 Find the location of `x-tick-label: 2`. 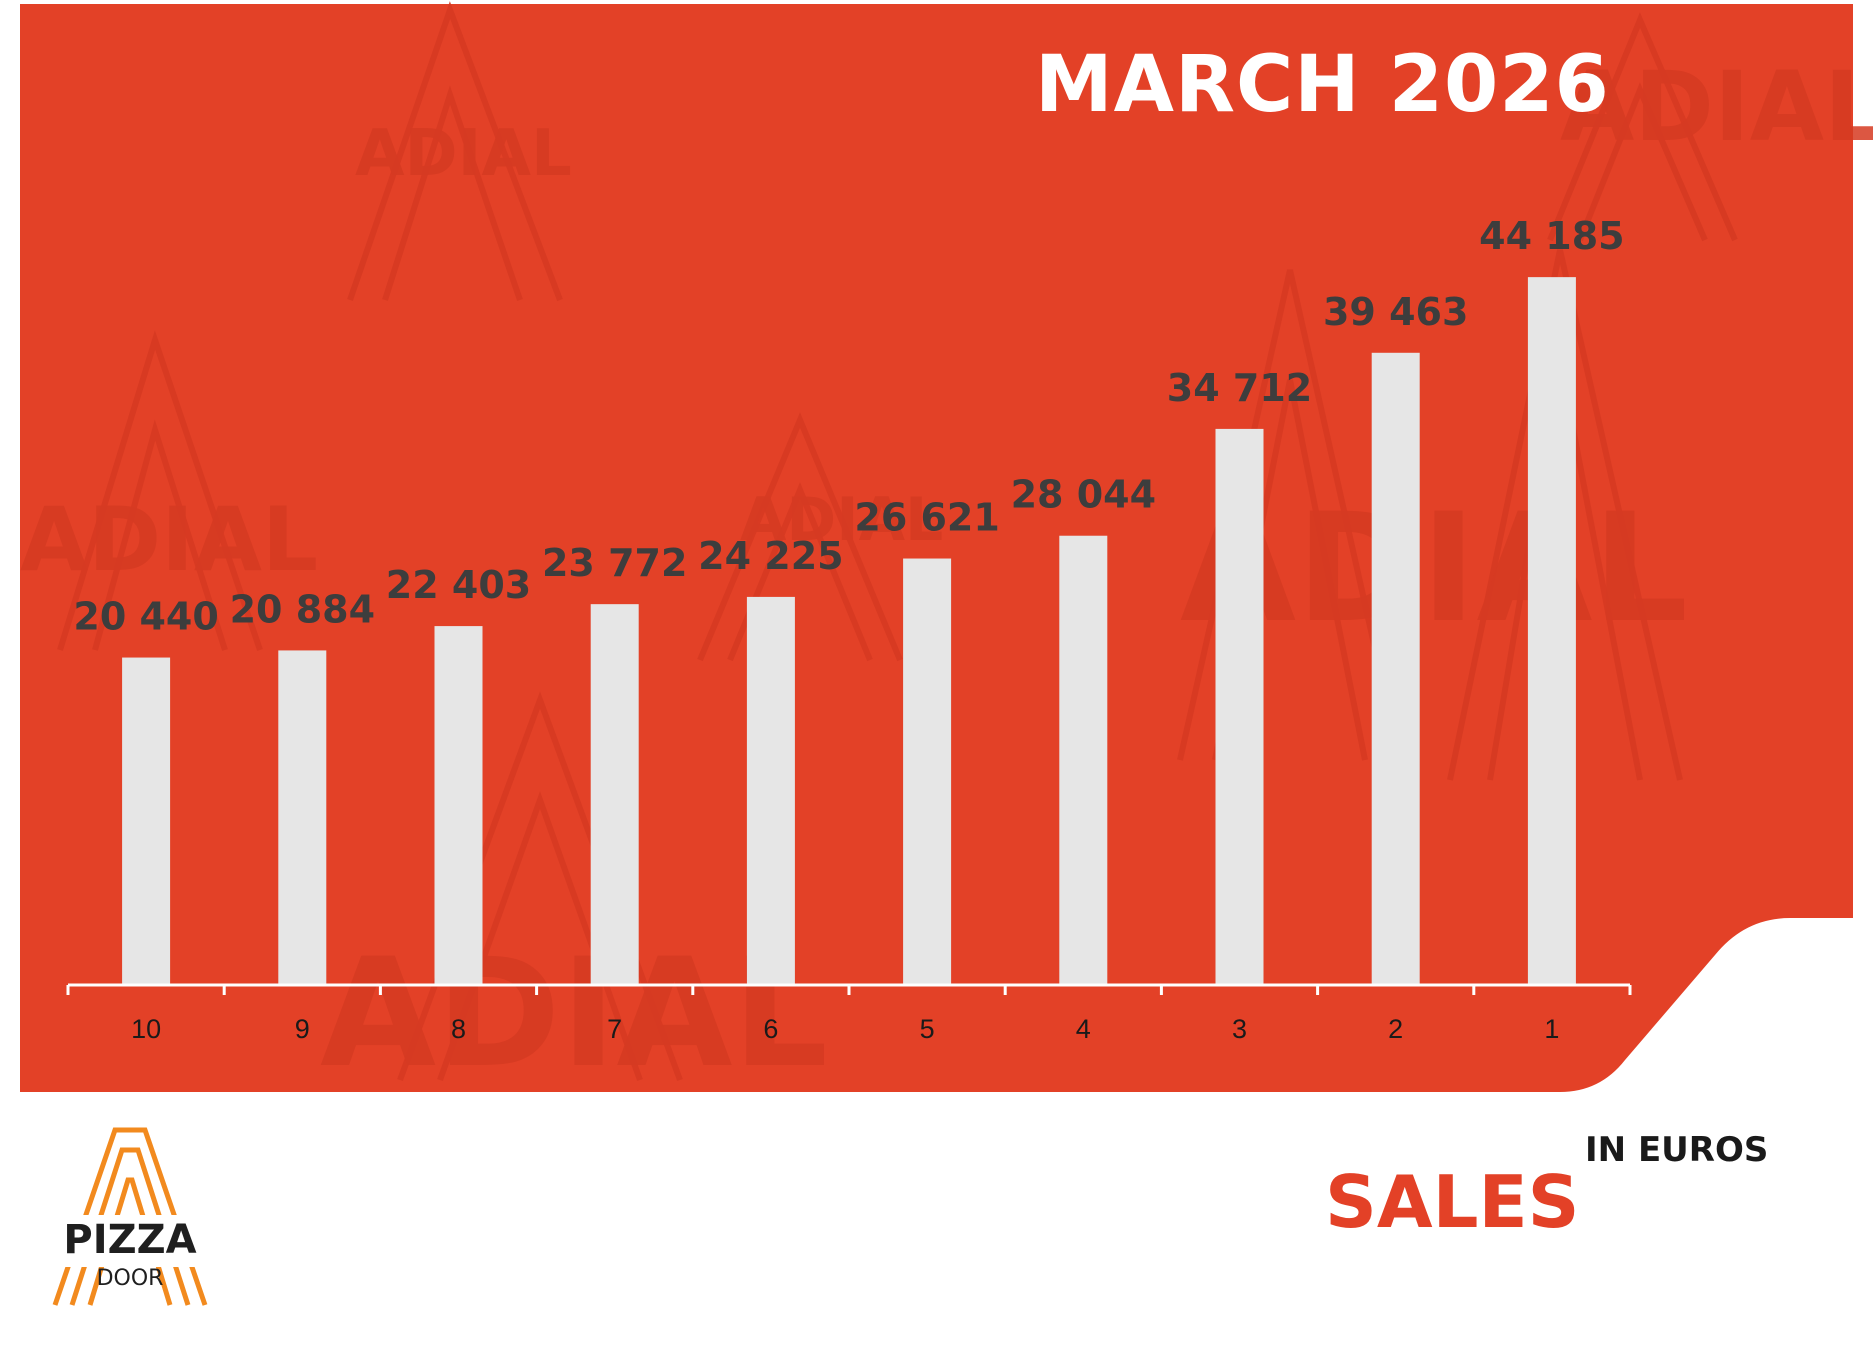

x-tick-label: 2 is located at coordinates (1395, 1029).